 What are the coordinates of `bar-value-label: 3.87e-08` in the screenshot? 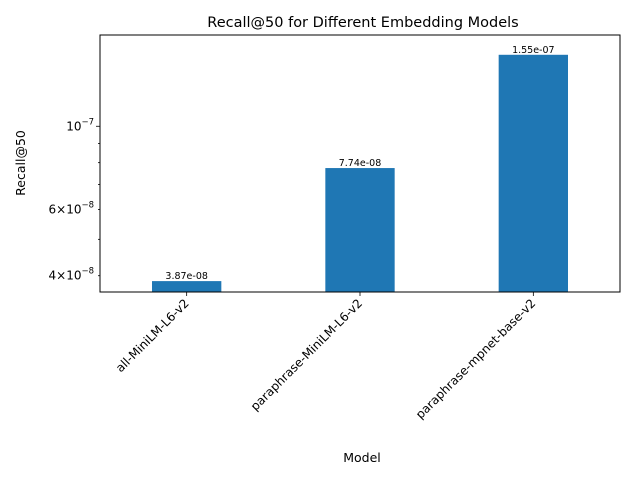 It's located at (186, 276).